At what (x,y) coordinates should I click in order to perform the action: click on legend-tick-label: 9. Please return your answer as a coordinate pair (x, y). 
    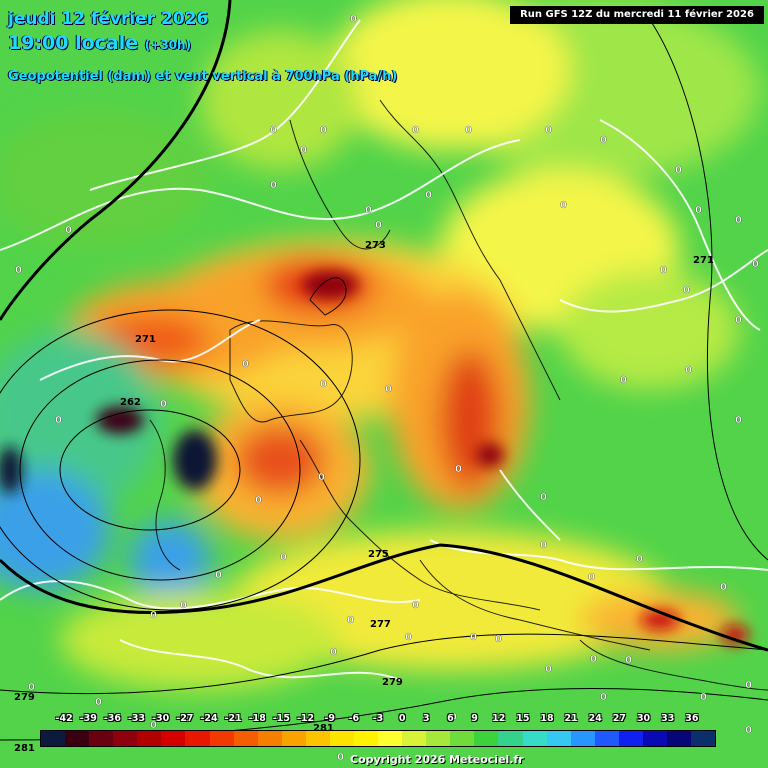
    Looking at the image, I should click on (474, 718).